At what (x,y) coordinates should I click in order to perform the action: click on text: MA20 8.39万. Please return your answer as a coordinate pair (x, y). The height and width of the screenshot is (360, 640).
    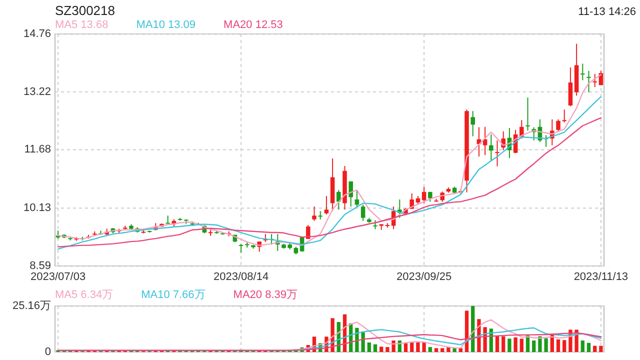
    Looking at the image, I should click on (265, 295).